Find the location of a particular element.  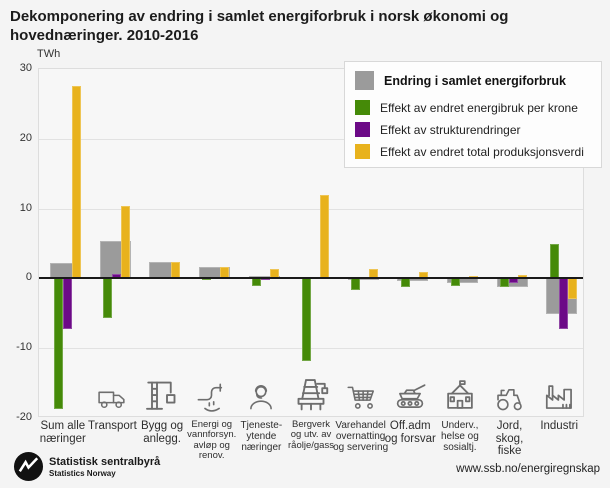

x-category-label-line: Tjeneste- is located at coordinates (261, 425).